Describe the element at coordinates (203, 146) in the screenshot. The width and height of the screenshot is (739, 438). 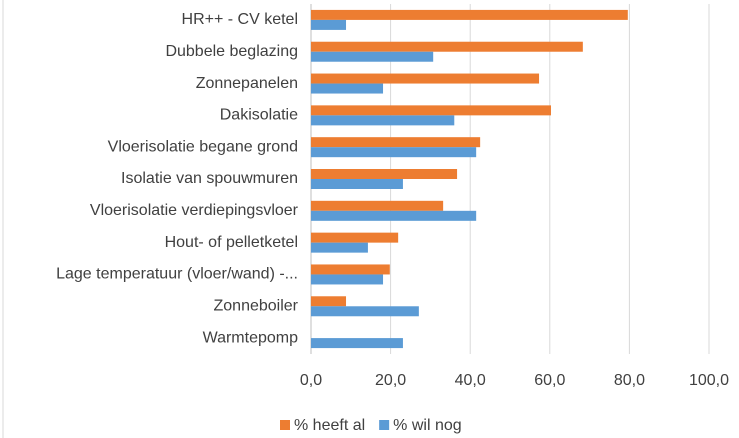
I see `y-tick-label: Vloerisolatie begane grond` at that location.